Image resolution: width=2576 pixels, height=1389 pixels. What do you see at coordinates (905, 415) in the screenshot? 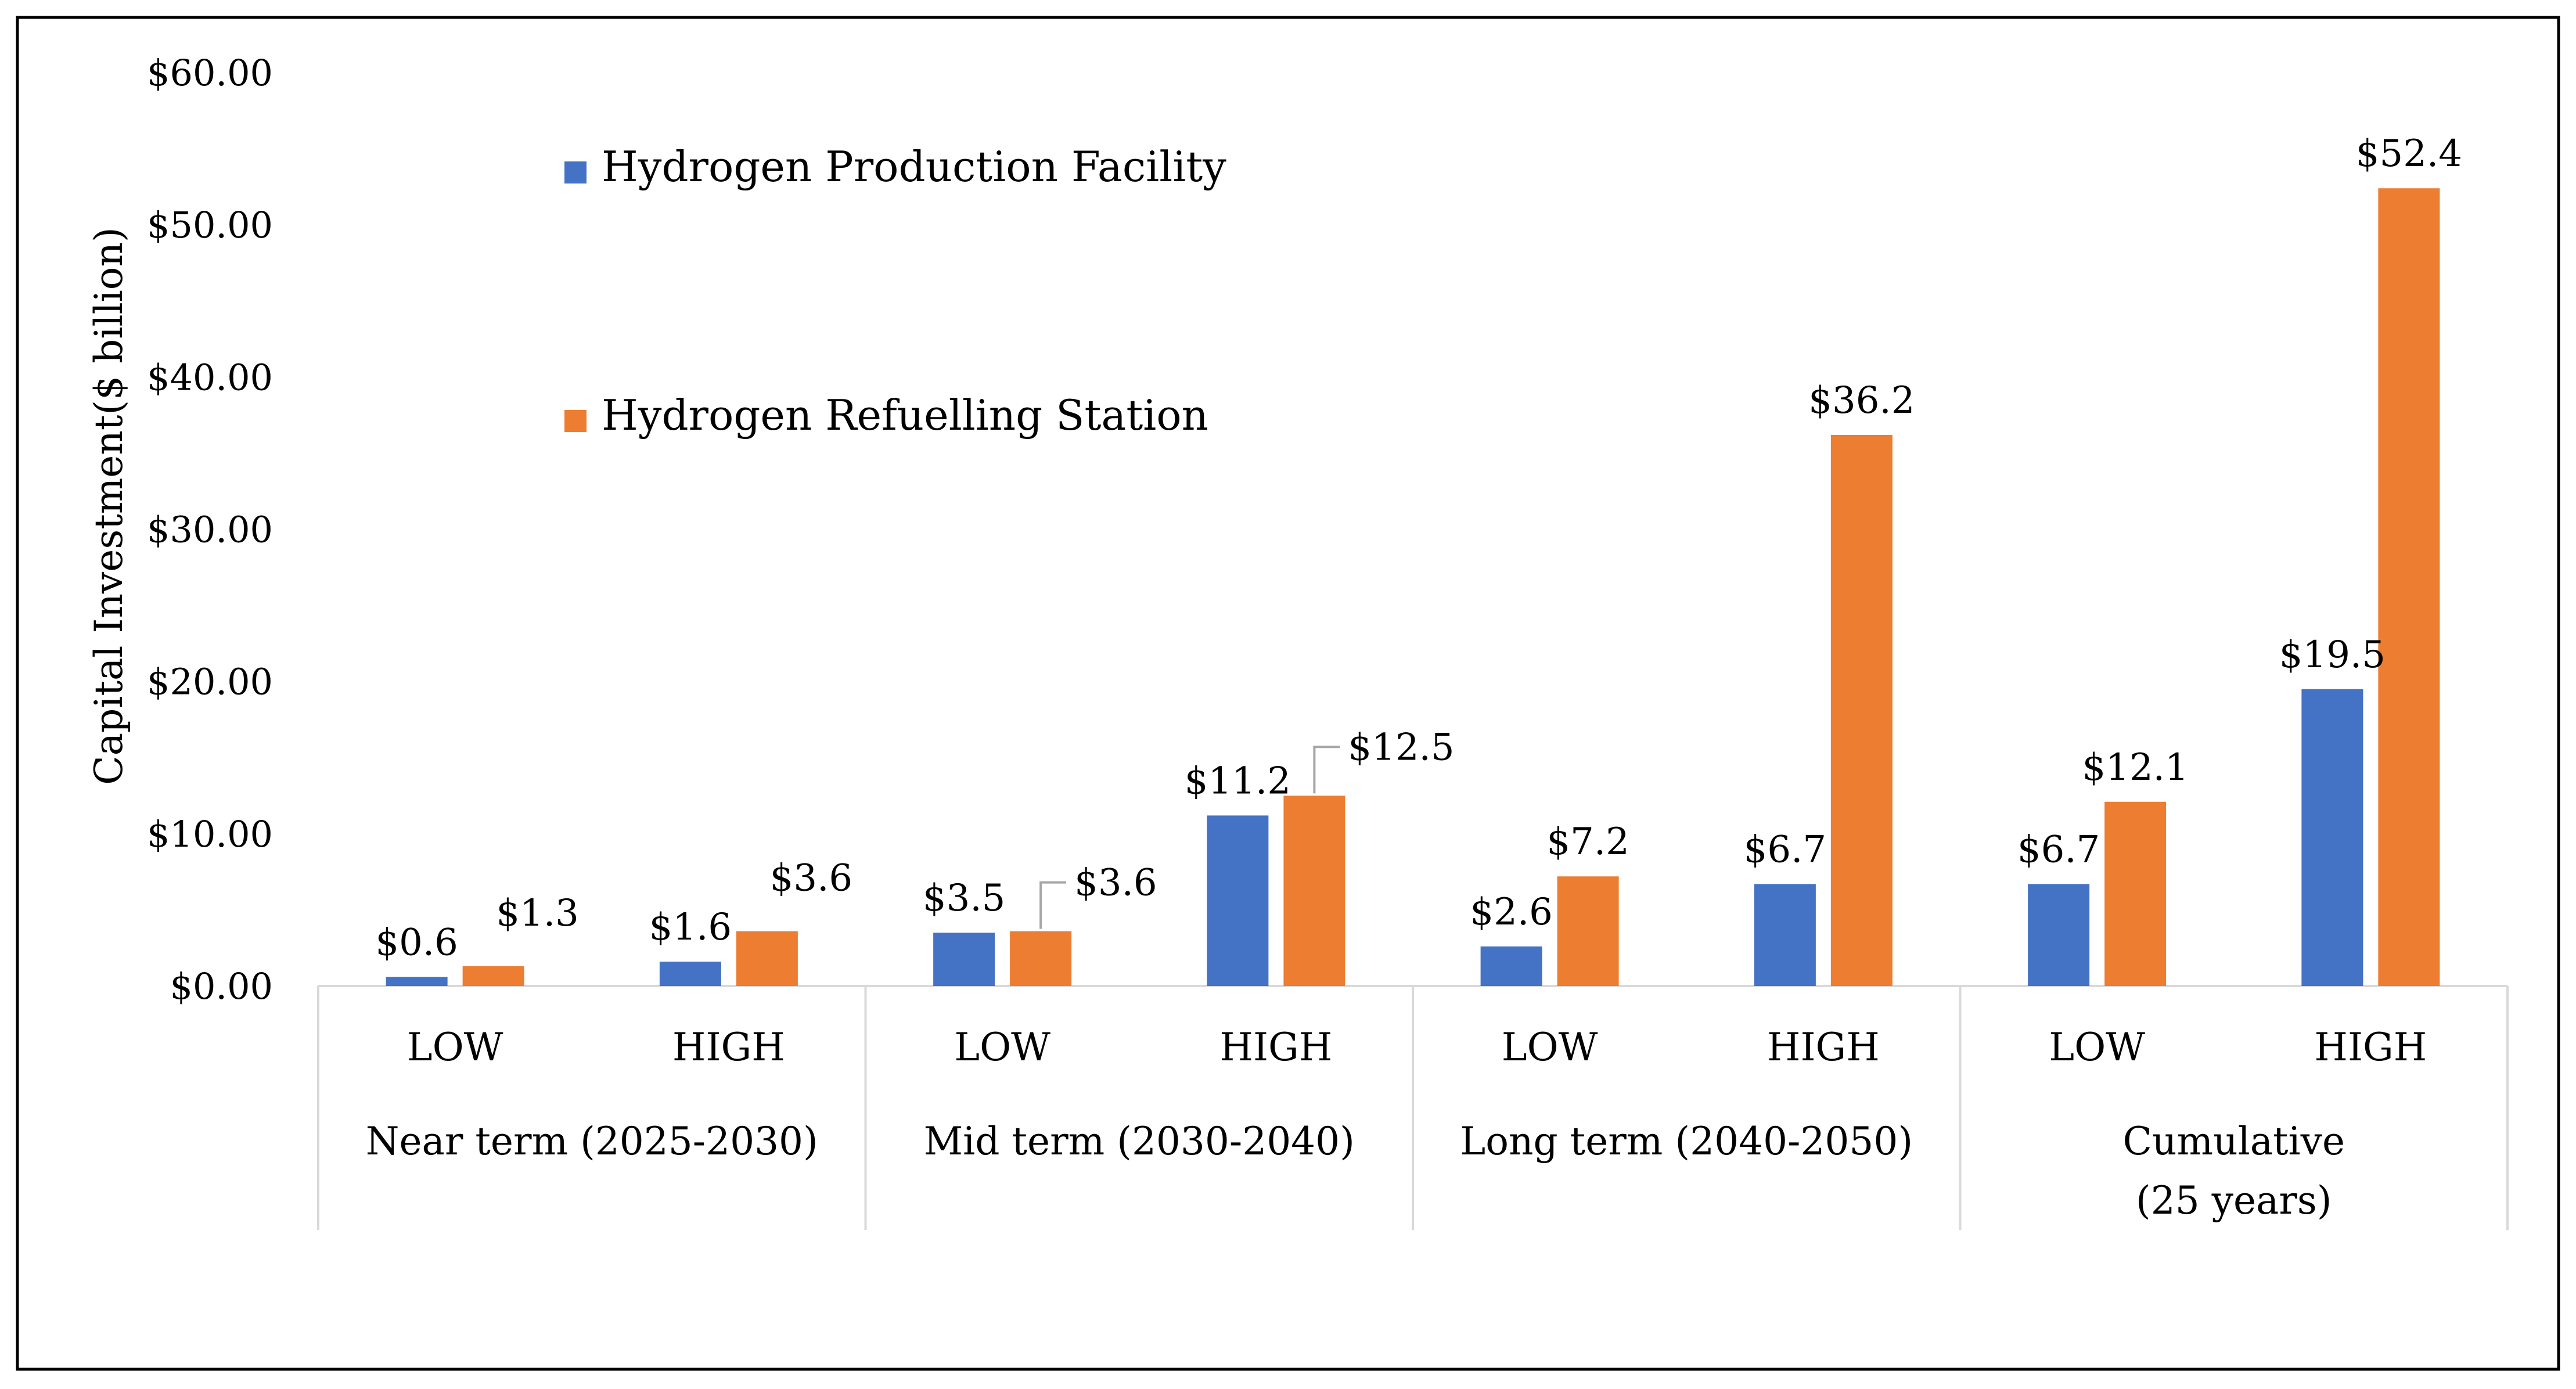
I see `legend-label: Hydrogen Refuelling Station` at bounding box center [905, 415].